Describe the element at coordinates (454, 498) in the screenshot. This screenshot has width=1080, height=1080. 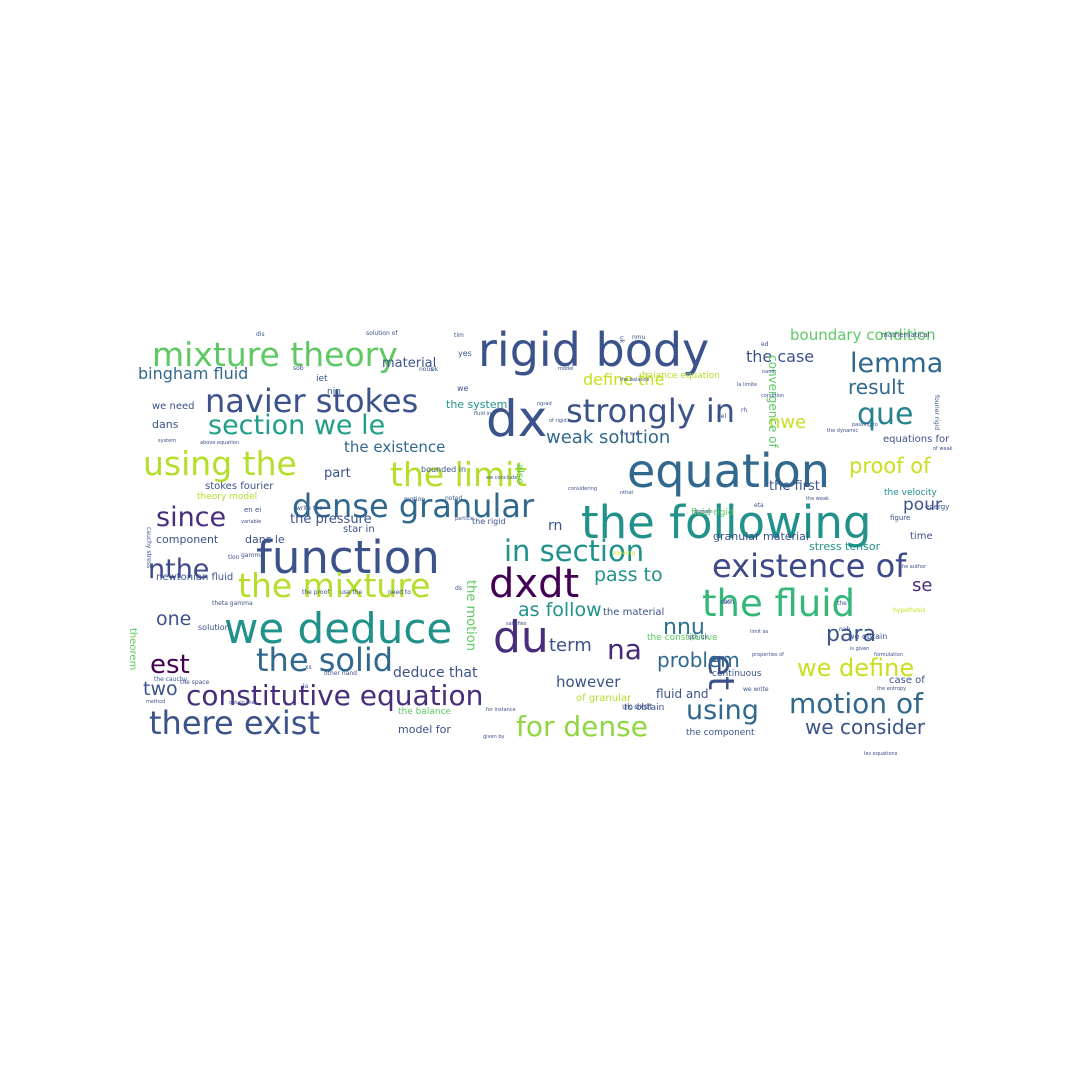
I see `word: noted` at that location.